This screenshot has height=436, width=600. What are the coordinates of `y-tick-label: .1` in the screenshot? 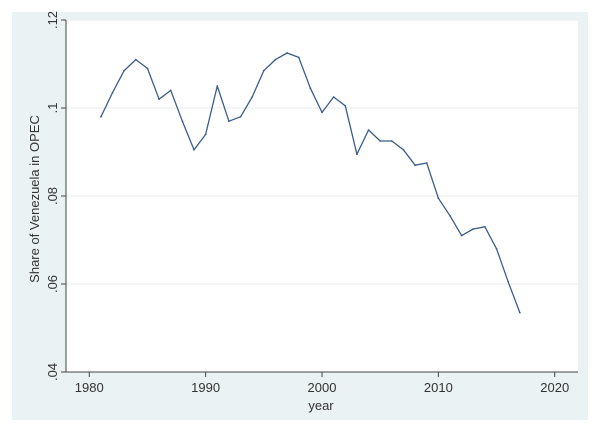 It's located at (52, 108).